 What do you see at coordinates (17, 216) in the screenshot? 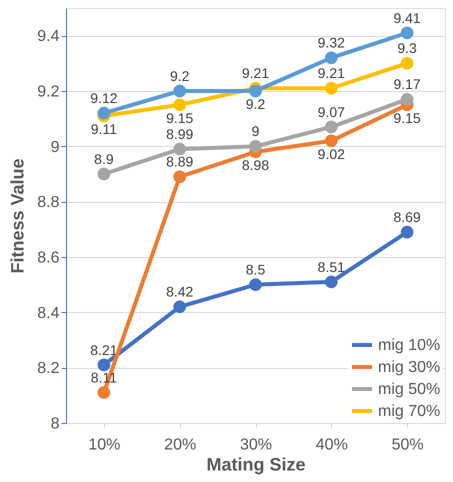
I see `y-axis-title: Fitness Value` at bounding box center [17, 216].